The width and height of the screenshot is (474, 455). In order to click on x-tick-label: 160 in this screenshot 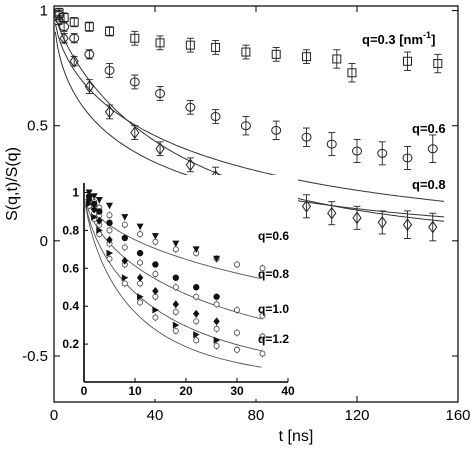, I will do `click(457, 415)`.